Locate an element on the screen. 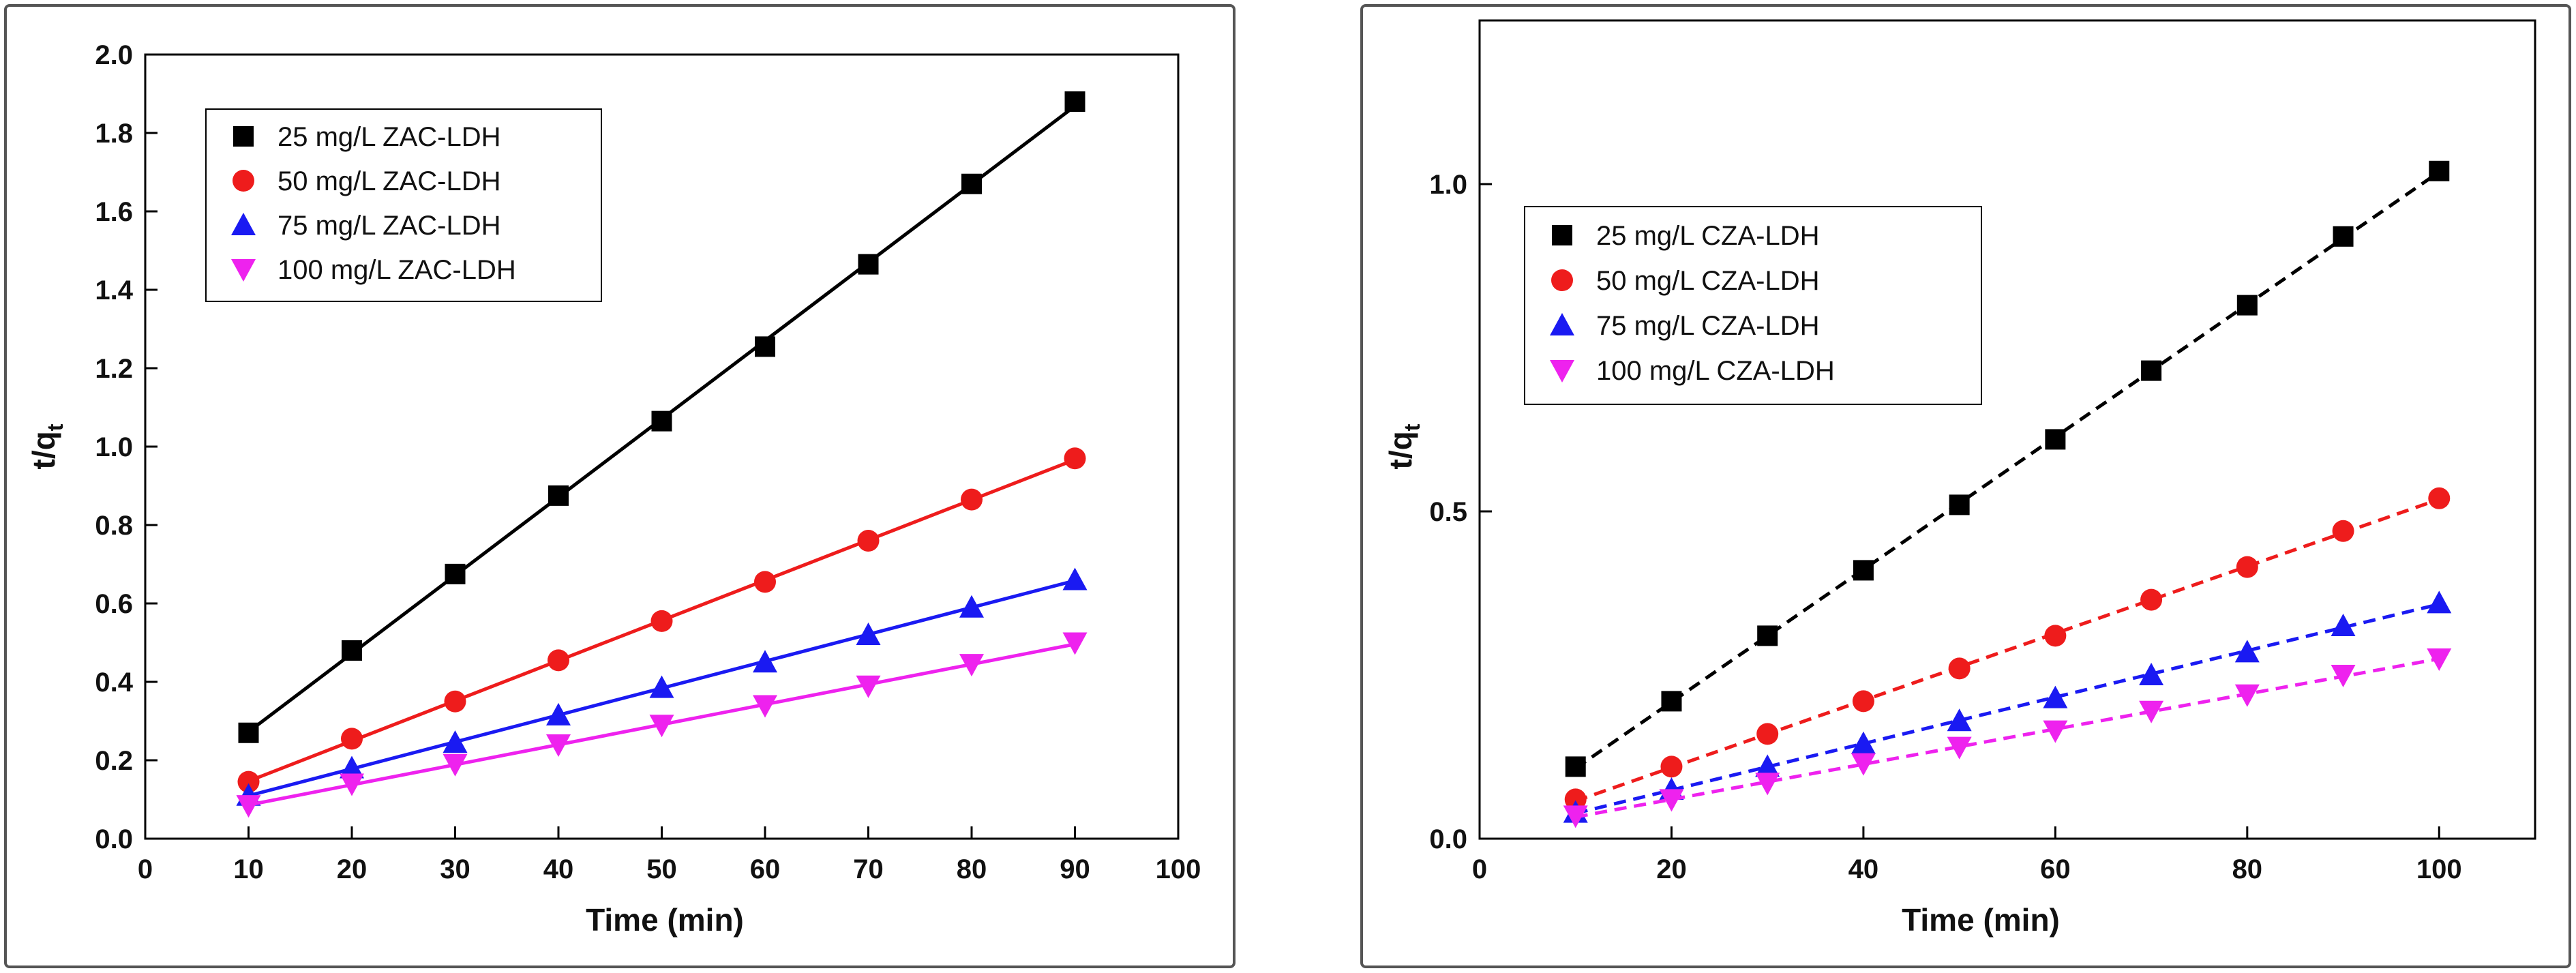 Image resolution: width=2576 pixels, height=973 pixels. legend-marker-s75 is located at coordinates (244, 224).